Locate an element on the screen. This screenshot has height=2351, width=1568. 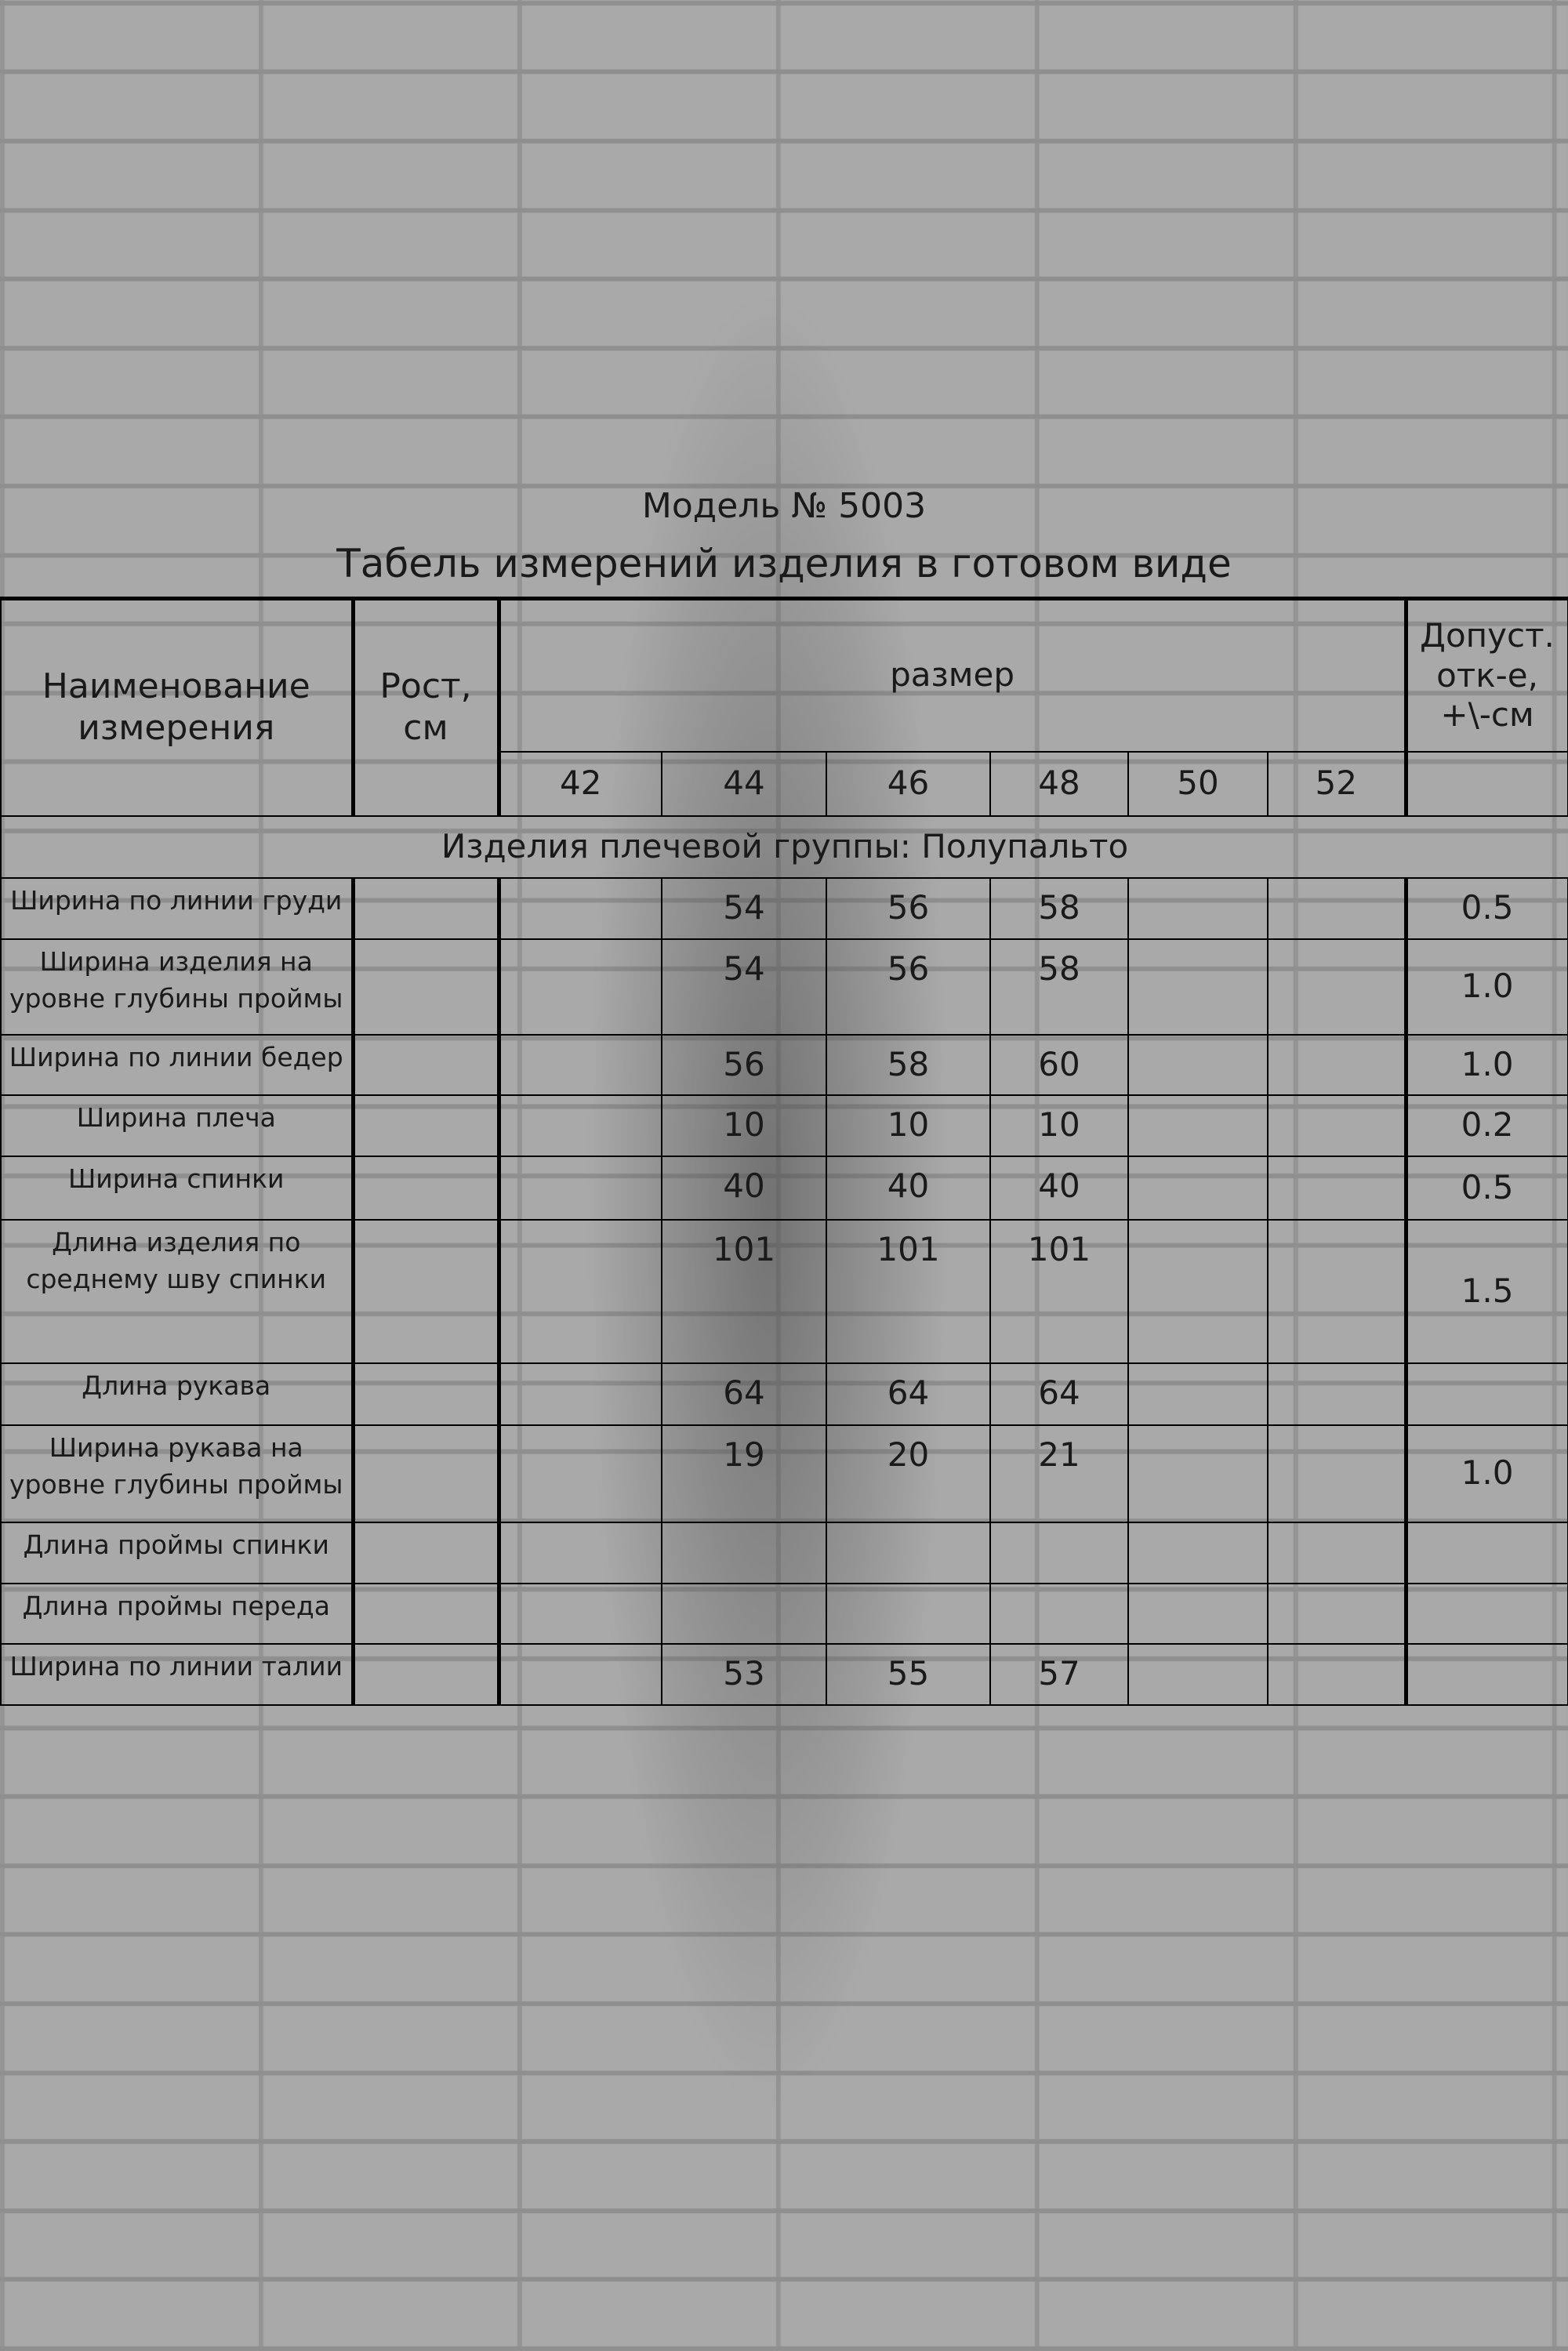
size-value: 19 is located at coordinates (744, 1473).